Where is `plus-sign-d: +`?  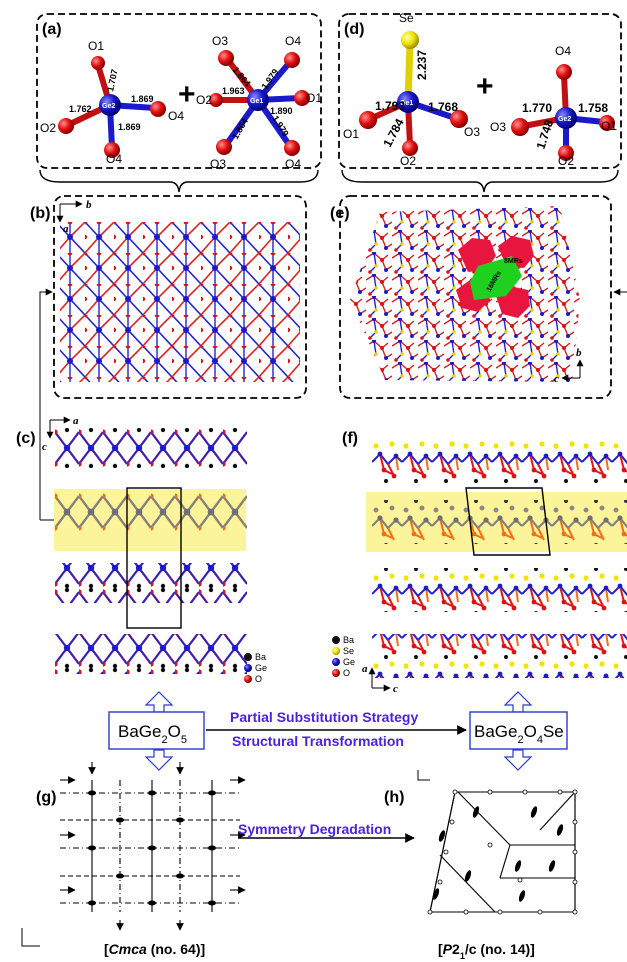
plus-sign-d: + is located at coordinates (485, 86).